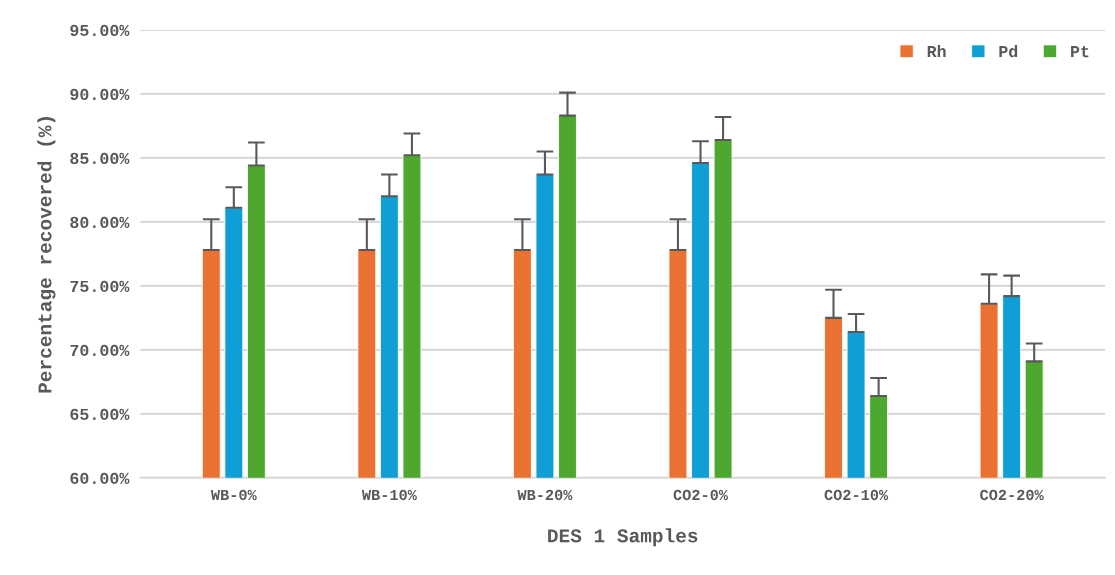 This screenshot has width=1115, height=575. What do you see at coordinates (389, 495) in the screenshot?
I see `x-tick-label: WB-10%` at bounding box center [389, 495].